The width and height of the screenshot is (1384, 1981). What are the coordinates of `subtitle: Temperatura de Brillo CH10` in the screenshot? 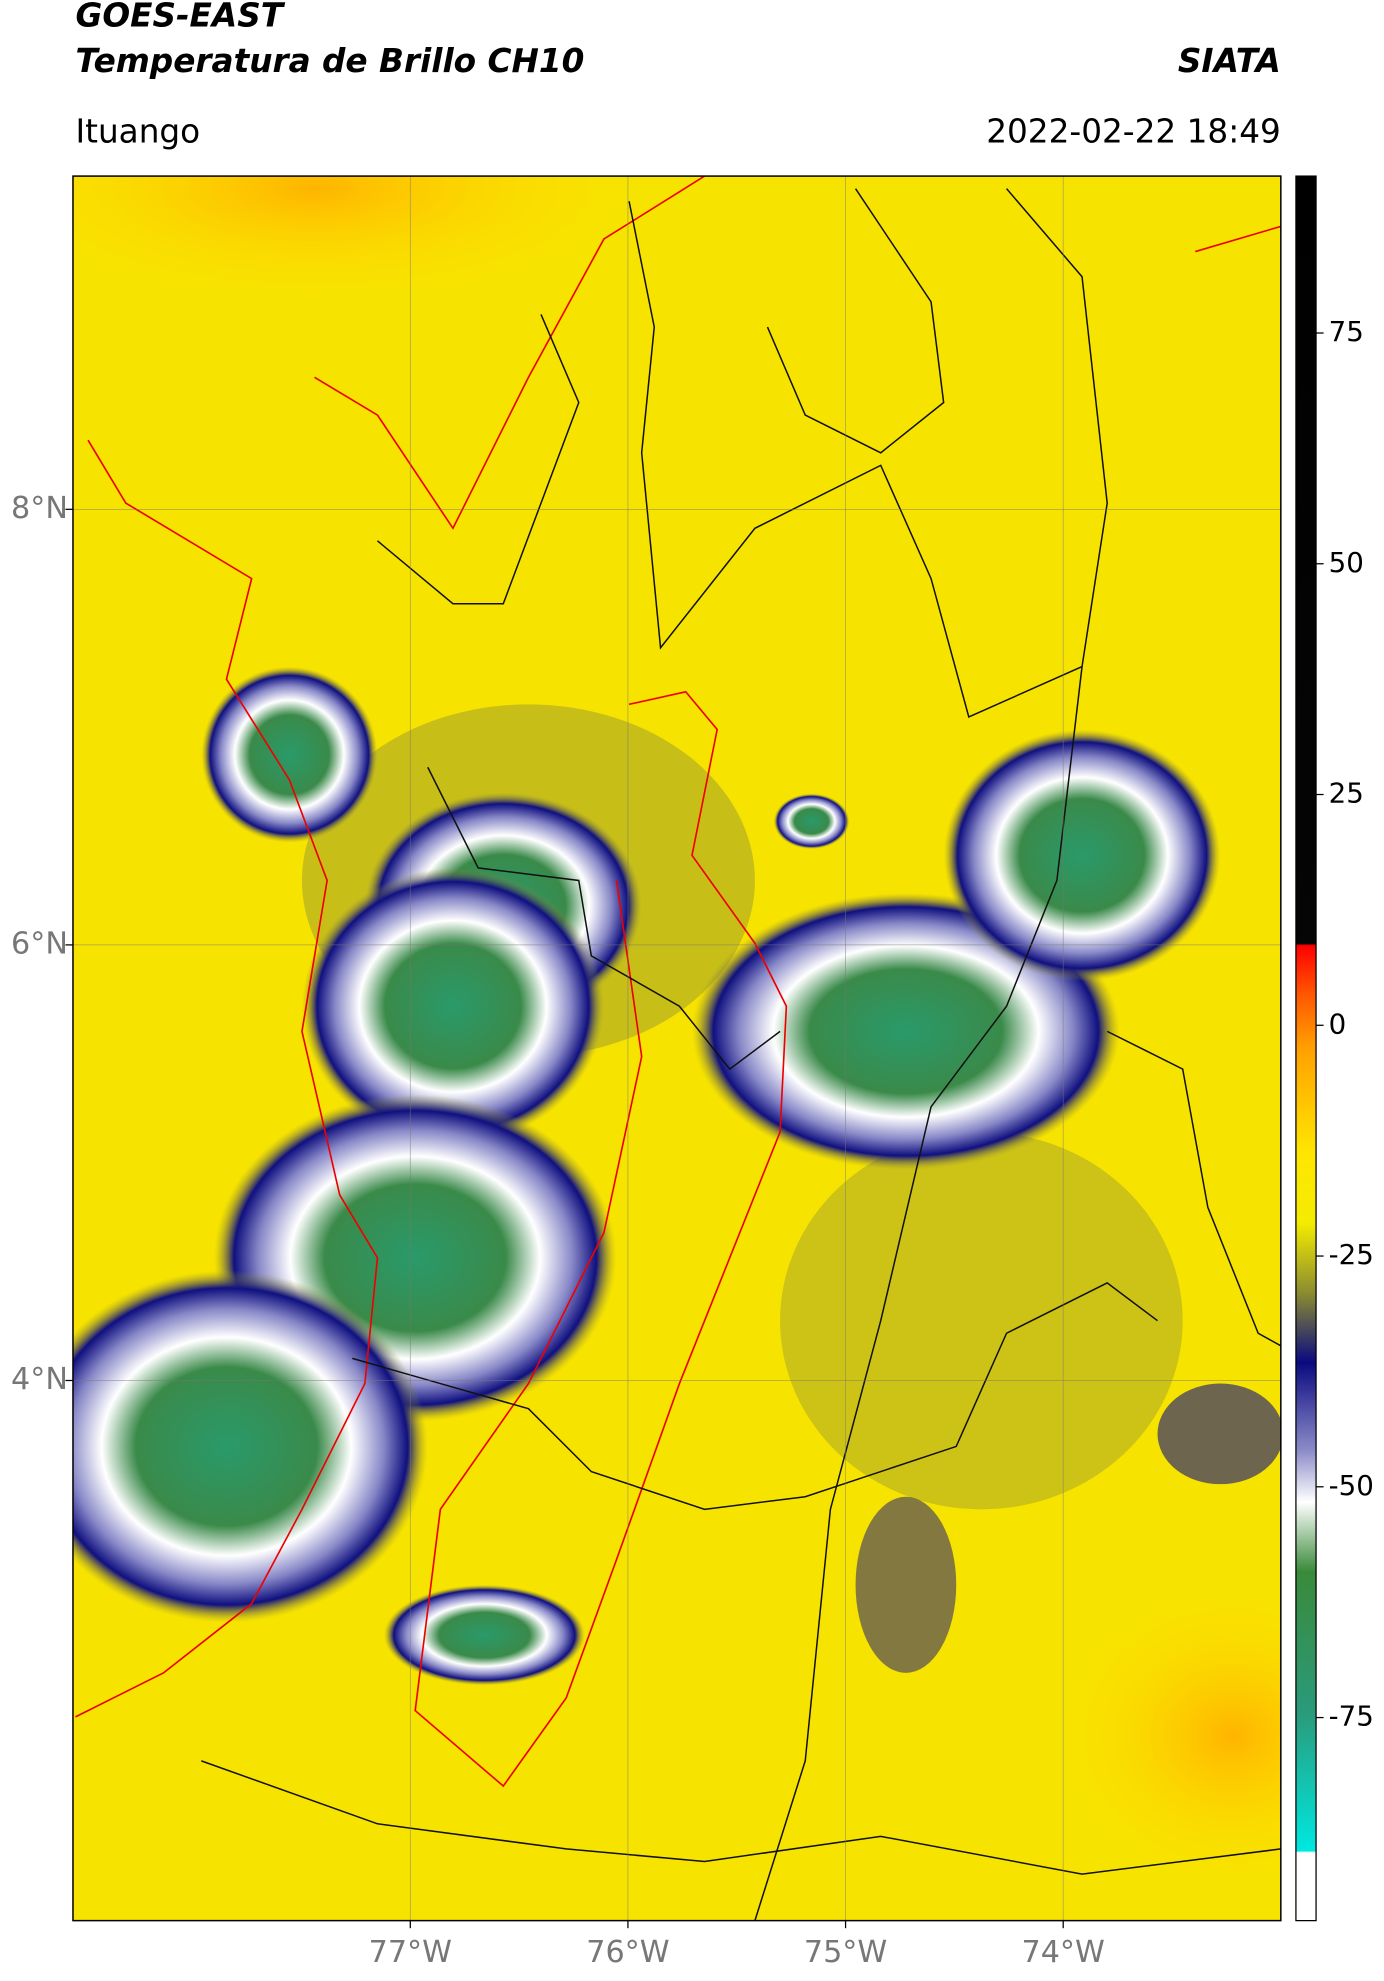 It's located at (329, 61).